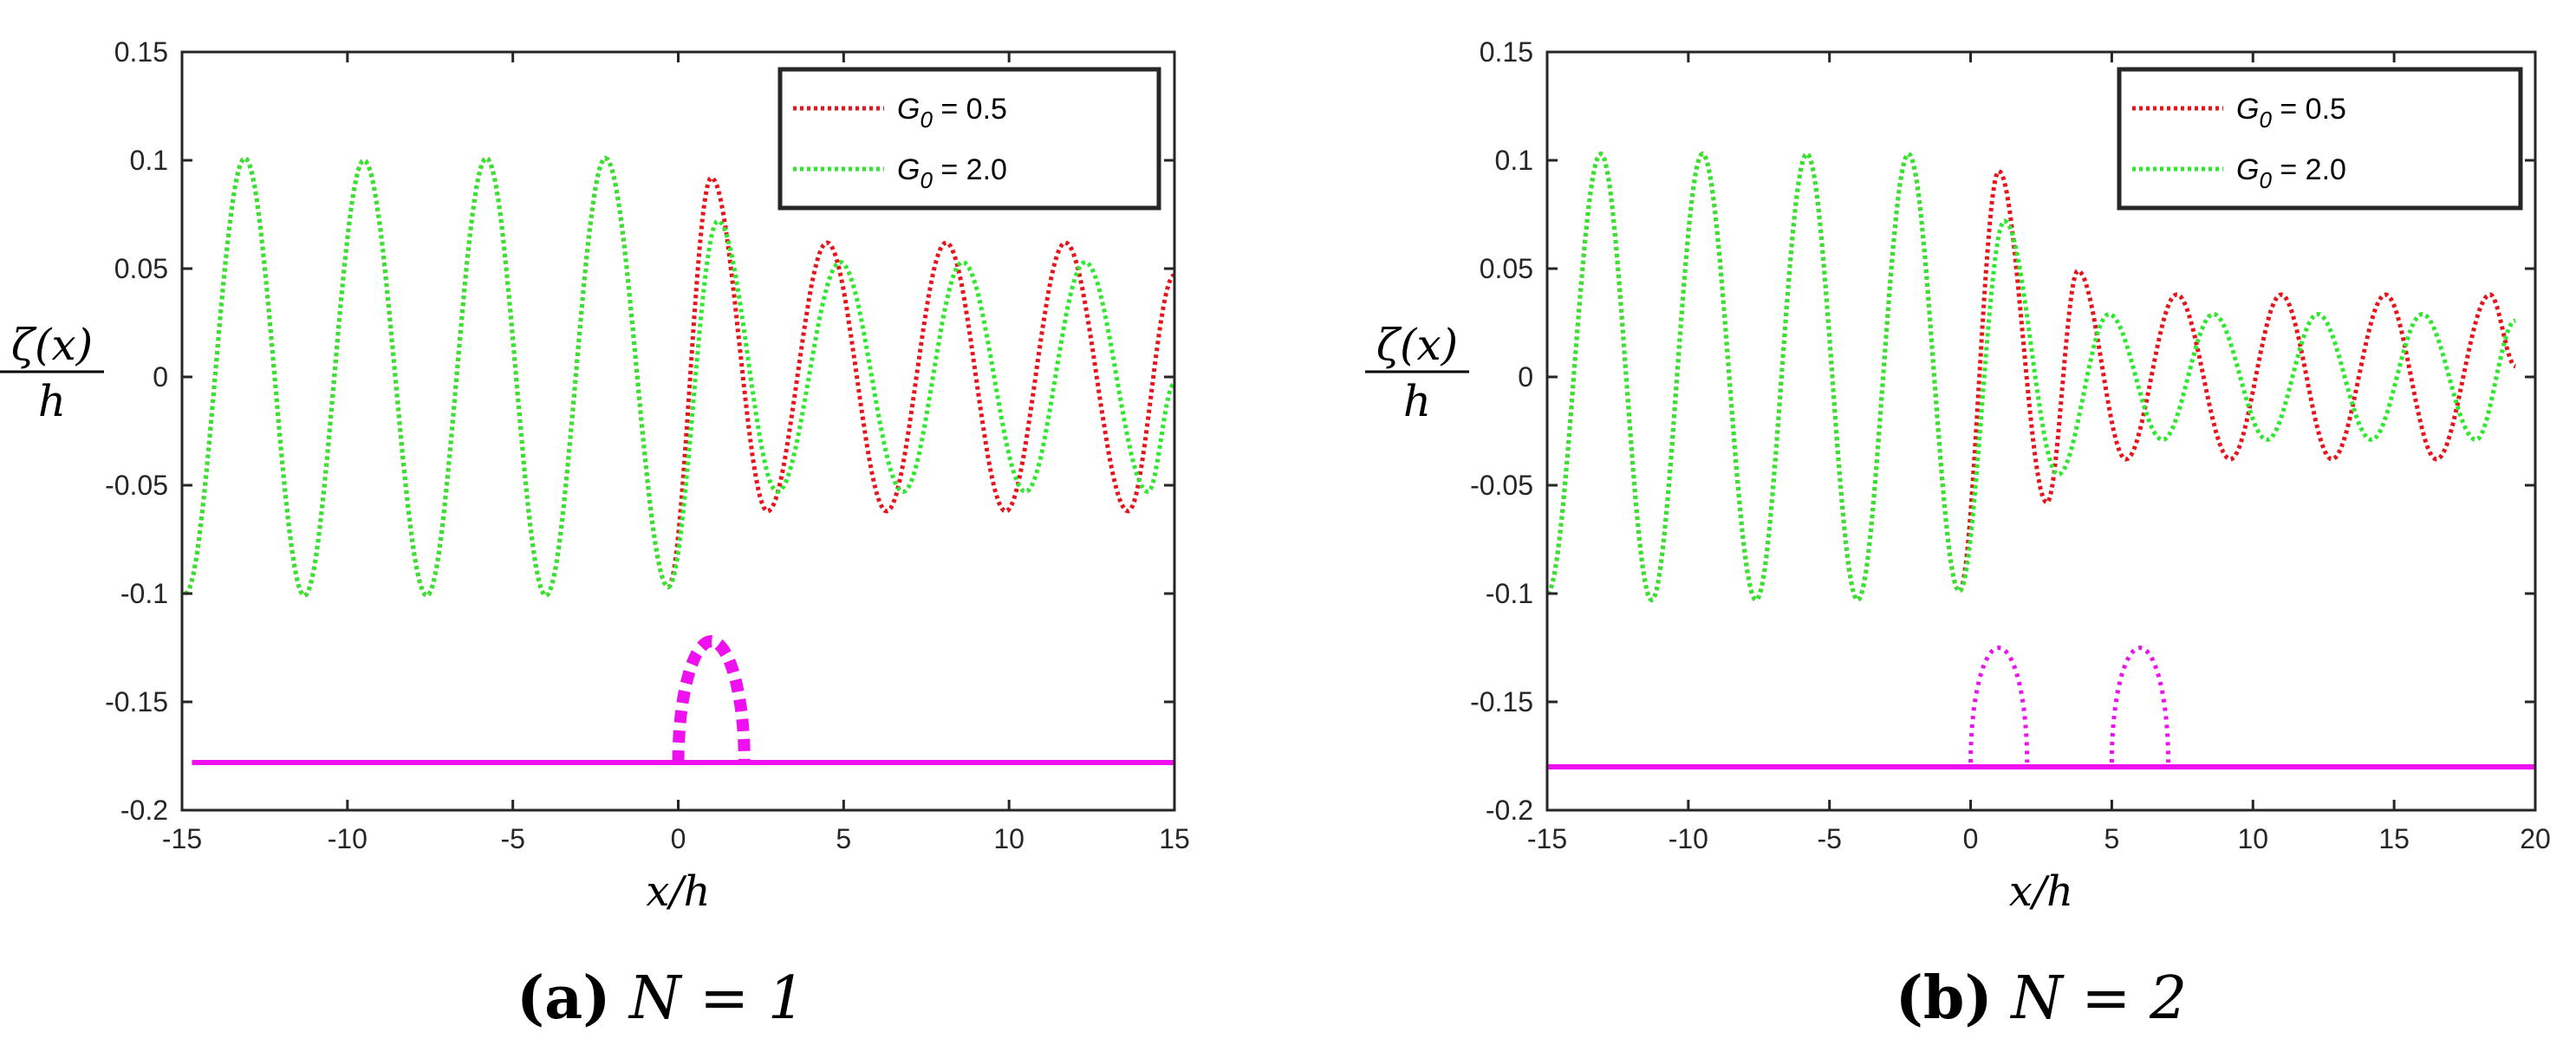 The image size is (2576, 1058). Describe the element at coordinates (661, 998) in the screenshot. I see `panel-caption: (a) N = 1` at that location.